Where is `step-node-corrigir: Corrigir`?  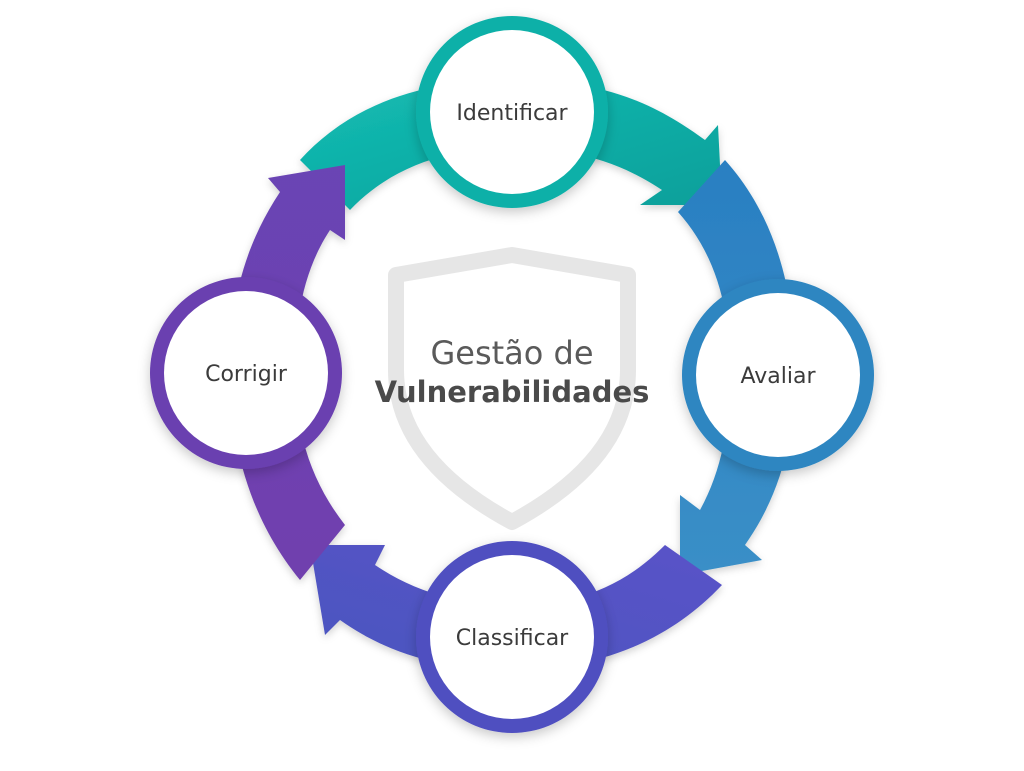
step-node-corrigir: Corrigir is located at coordinates (246, 373).